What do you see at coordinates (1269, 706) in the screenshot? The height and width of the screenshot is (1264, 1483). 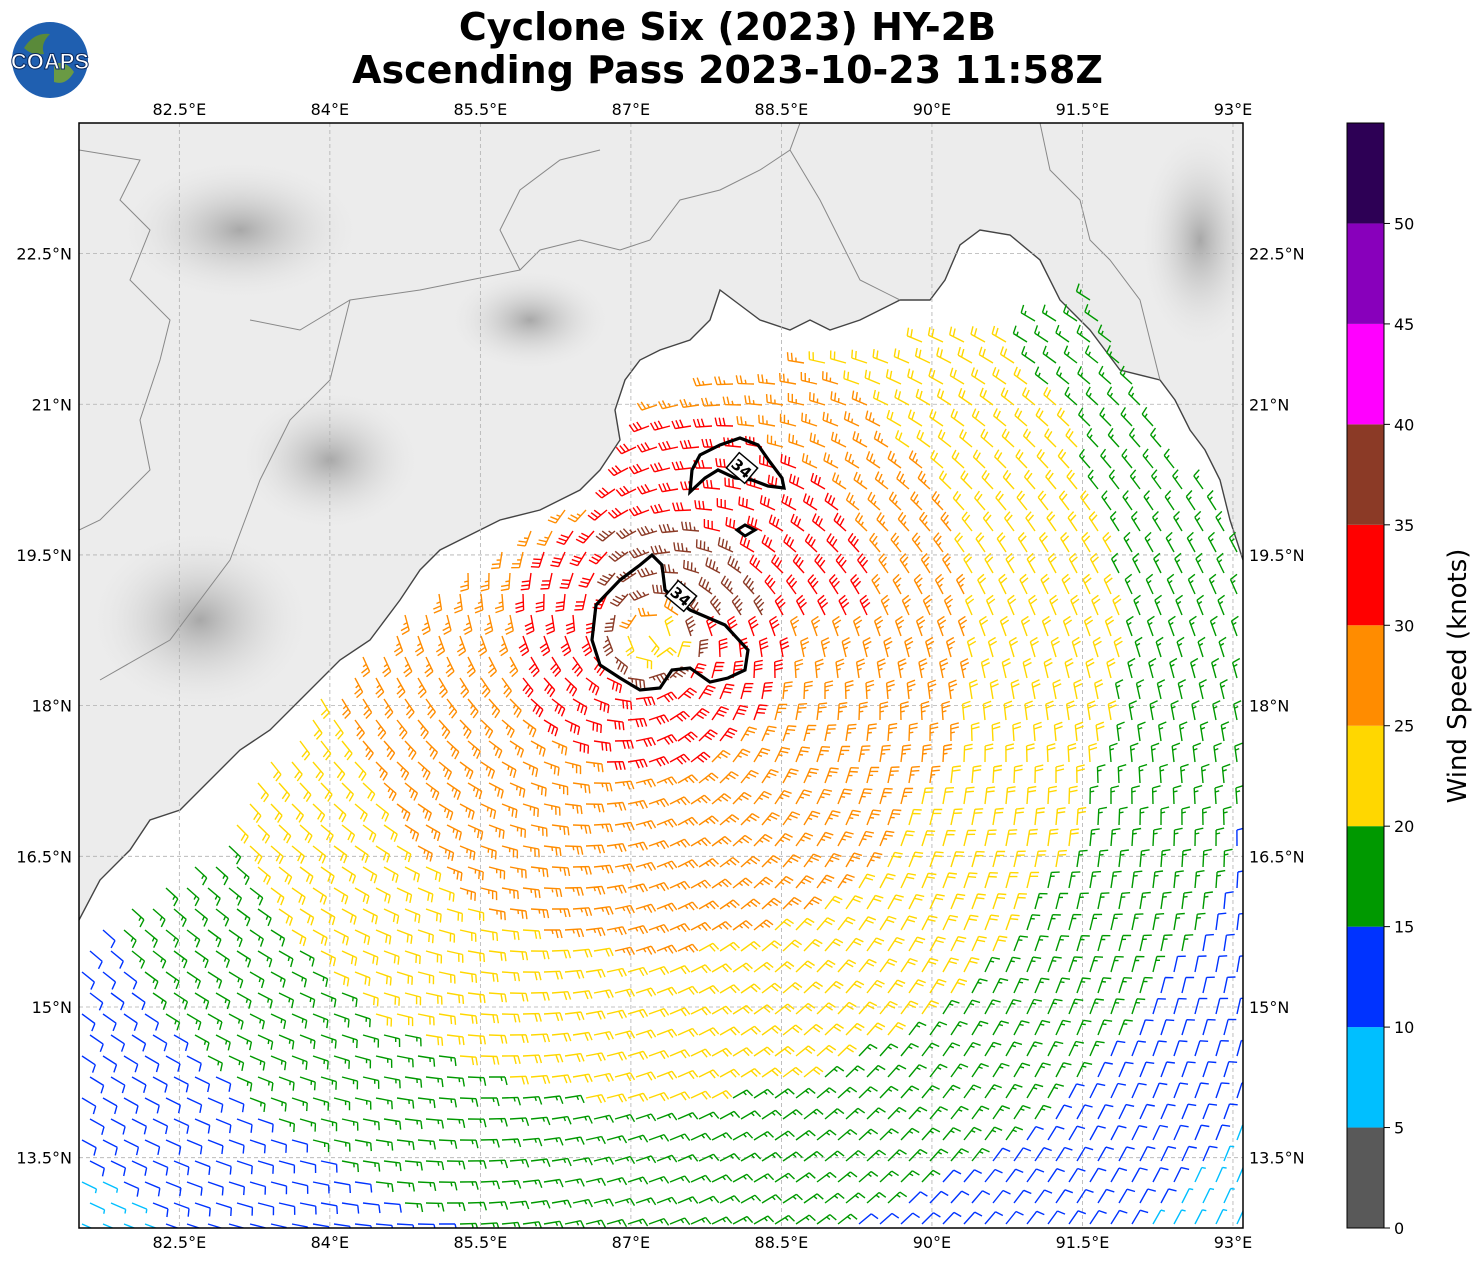 I see `lat-tick-label-right: 18°N` at bounding box center [1269, 706].